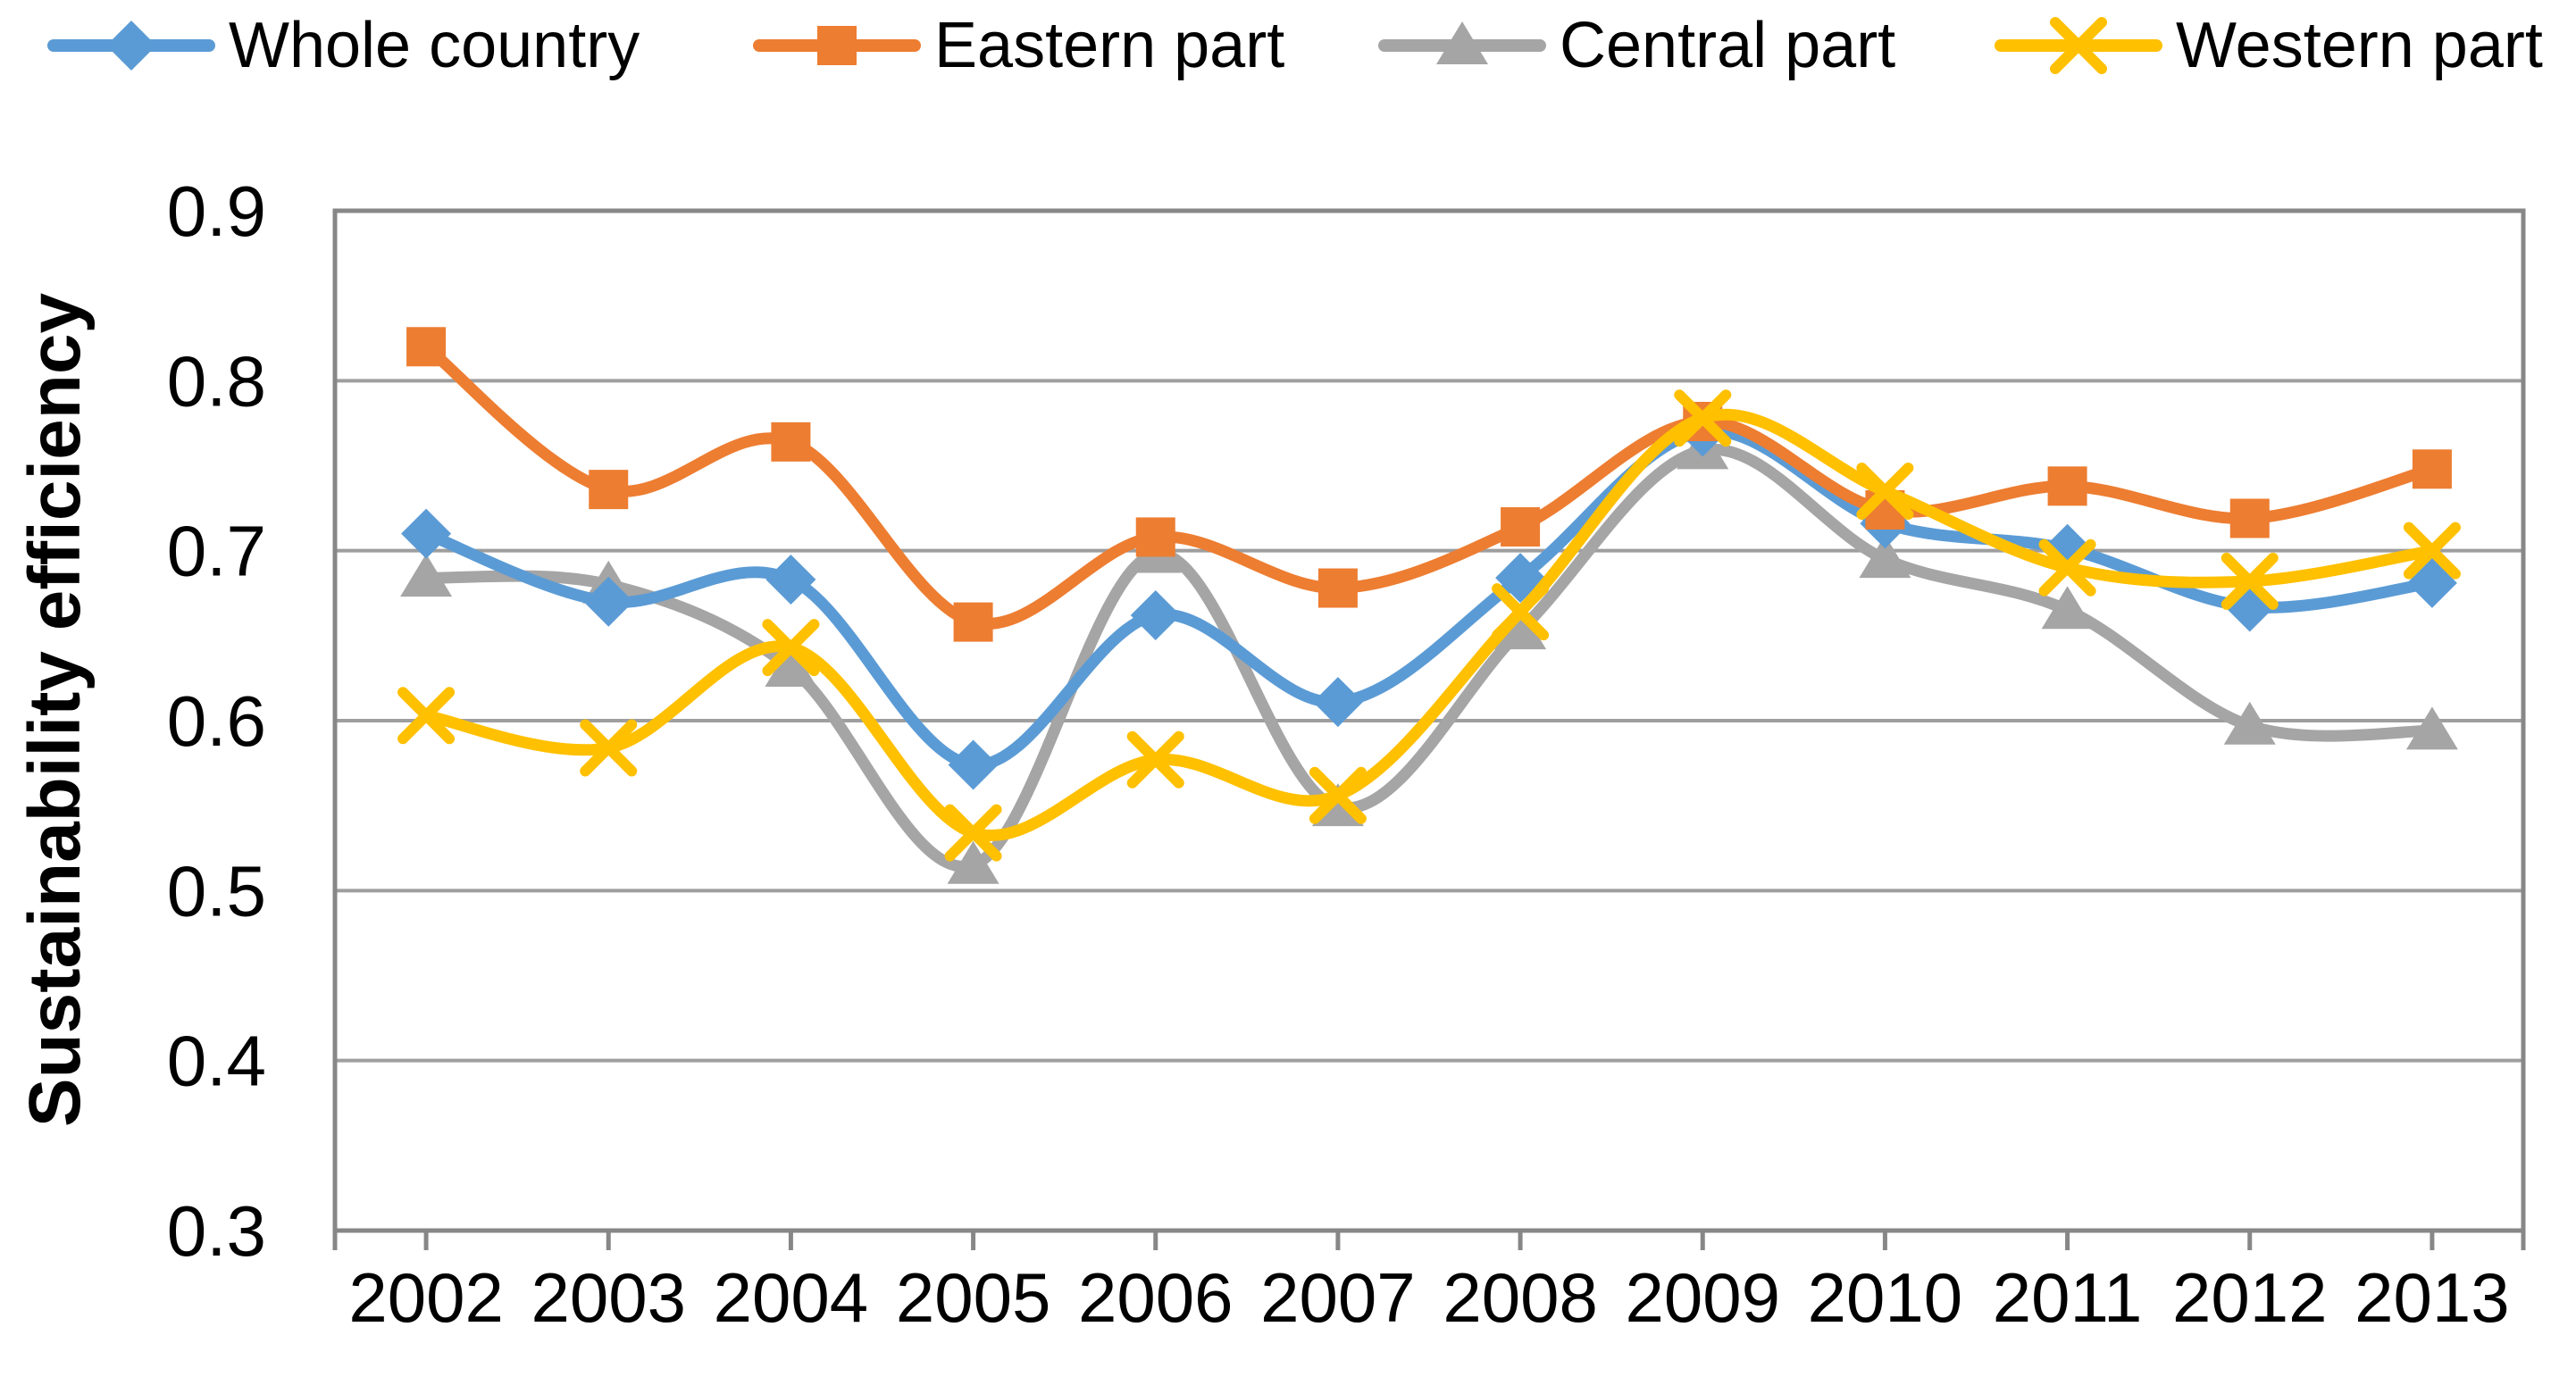  What do you see at coordinates (217, 891) in the screenshot?
I see `y-tick-label: 0.5` at bounding box center [217, 891].